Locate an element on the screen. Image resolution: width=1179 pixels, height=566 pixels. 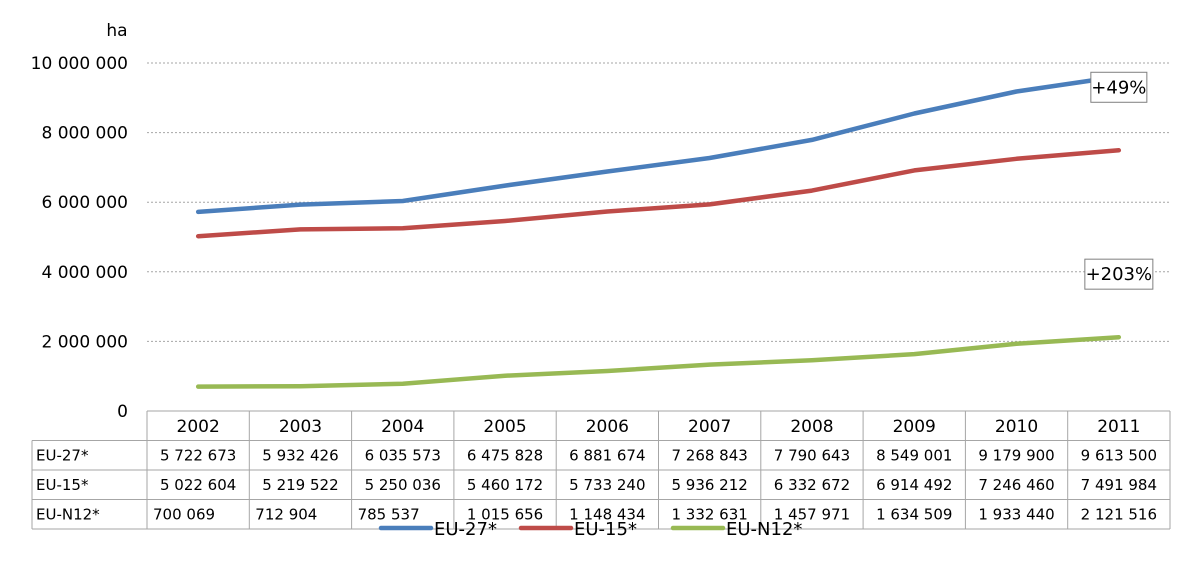
table-series-name: EU-N12* is located at coordinates (68, 514).